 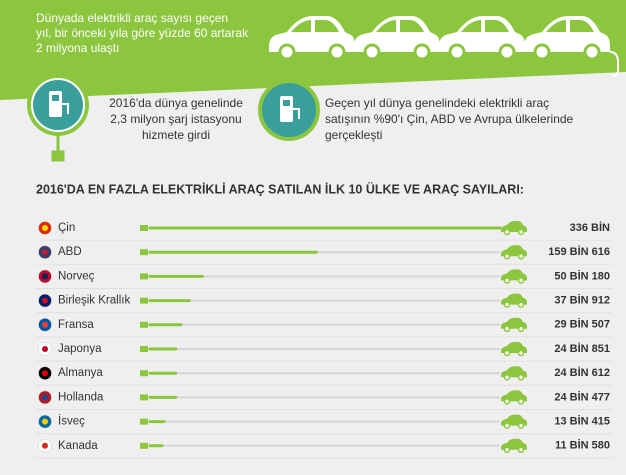 I want to click on fact-text: 2016'da dünya genelinde, so click(x=176, y=103).